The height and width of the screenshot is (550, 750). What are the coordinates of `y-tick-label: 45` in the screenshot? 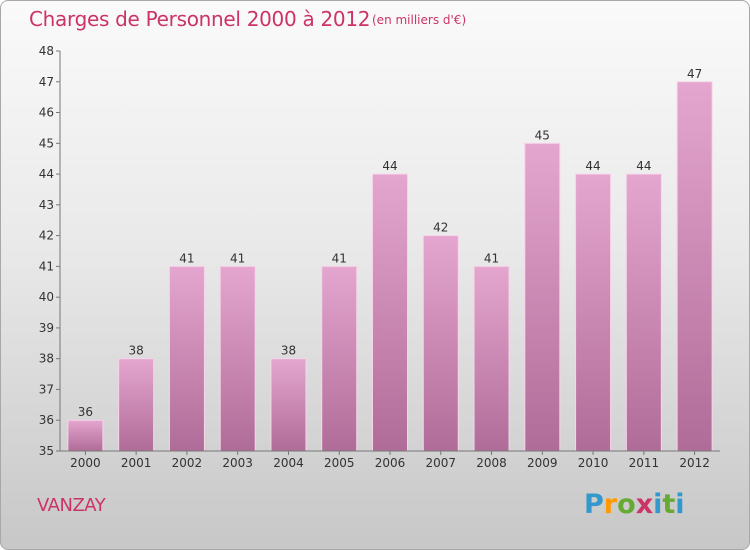 It's located at (46, 143).